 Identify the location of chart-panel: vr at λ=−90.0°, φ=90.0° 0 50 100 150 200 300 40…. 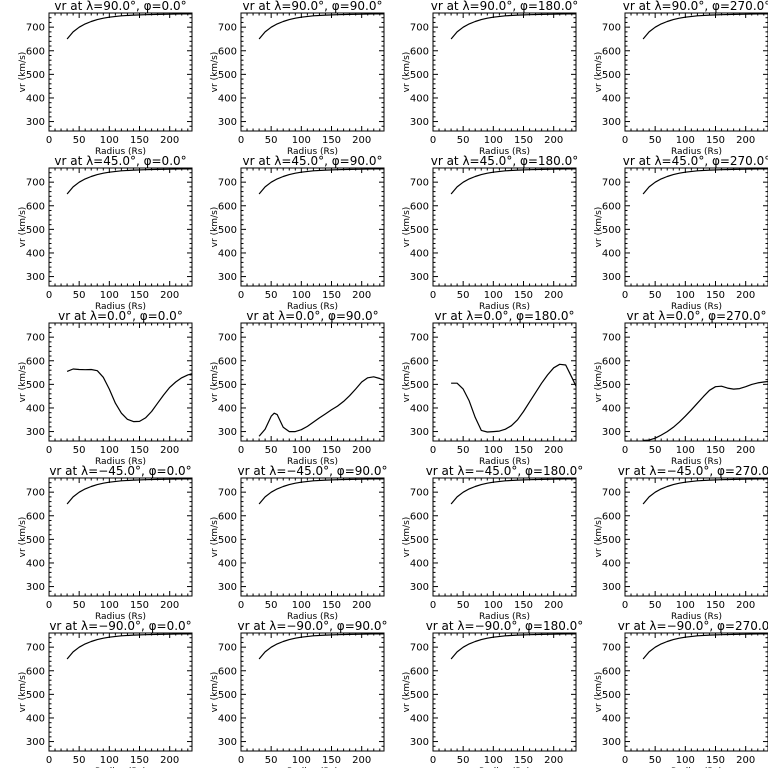
(298, 695).